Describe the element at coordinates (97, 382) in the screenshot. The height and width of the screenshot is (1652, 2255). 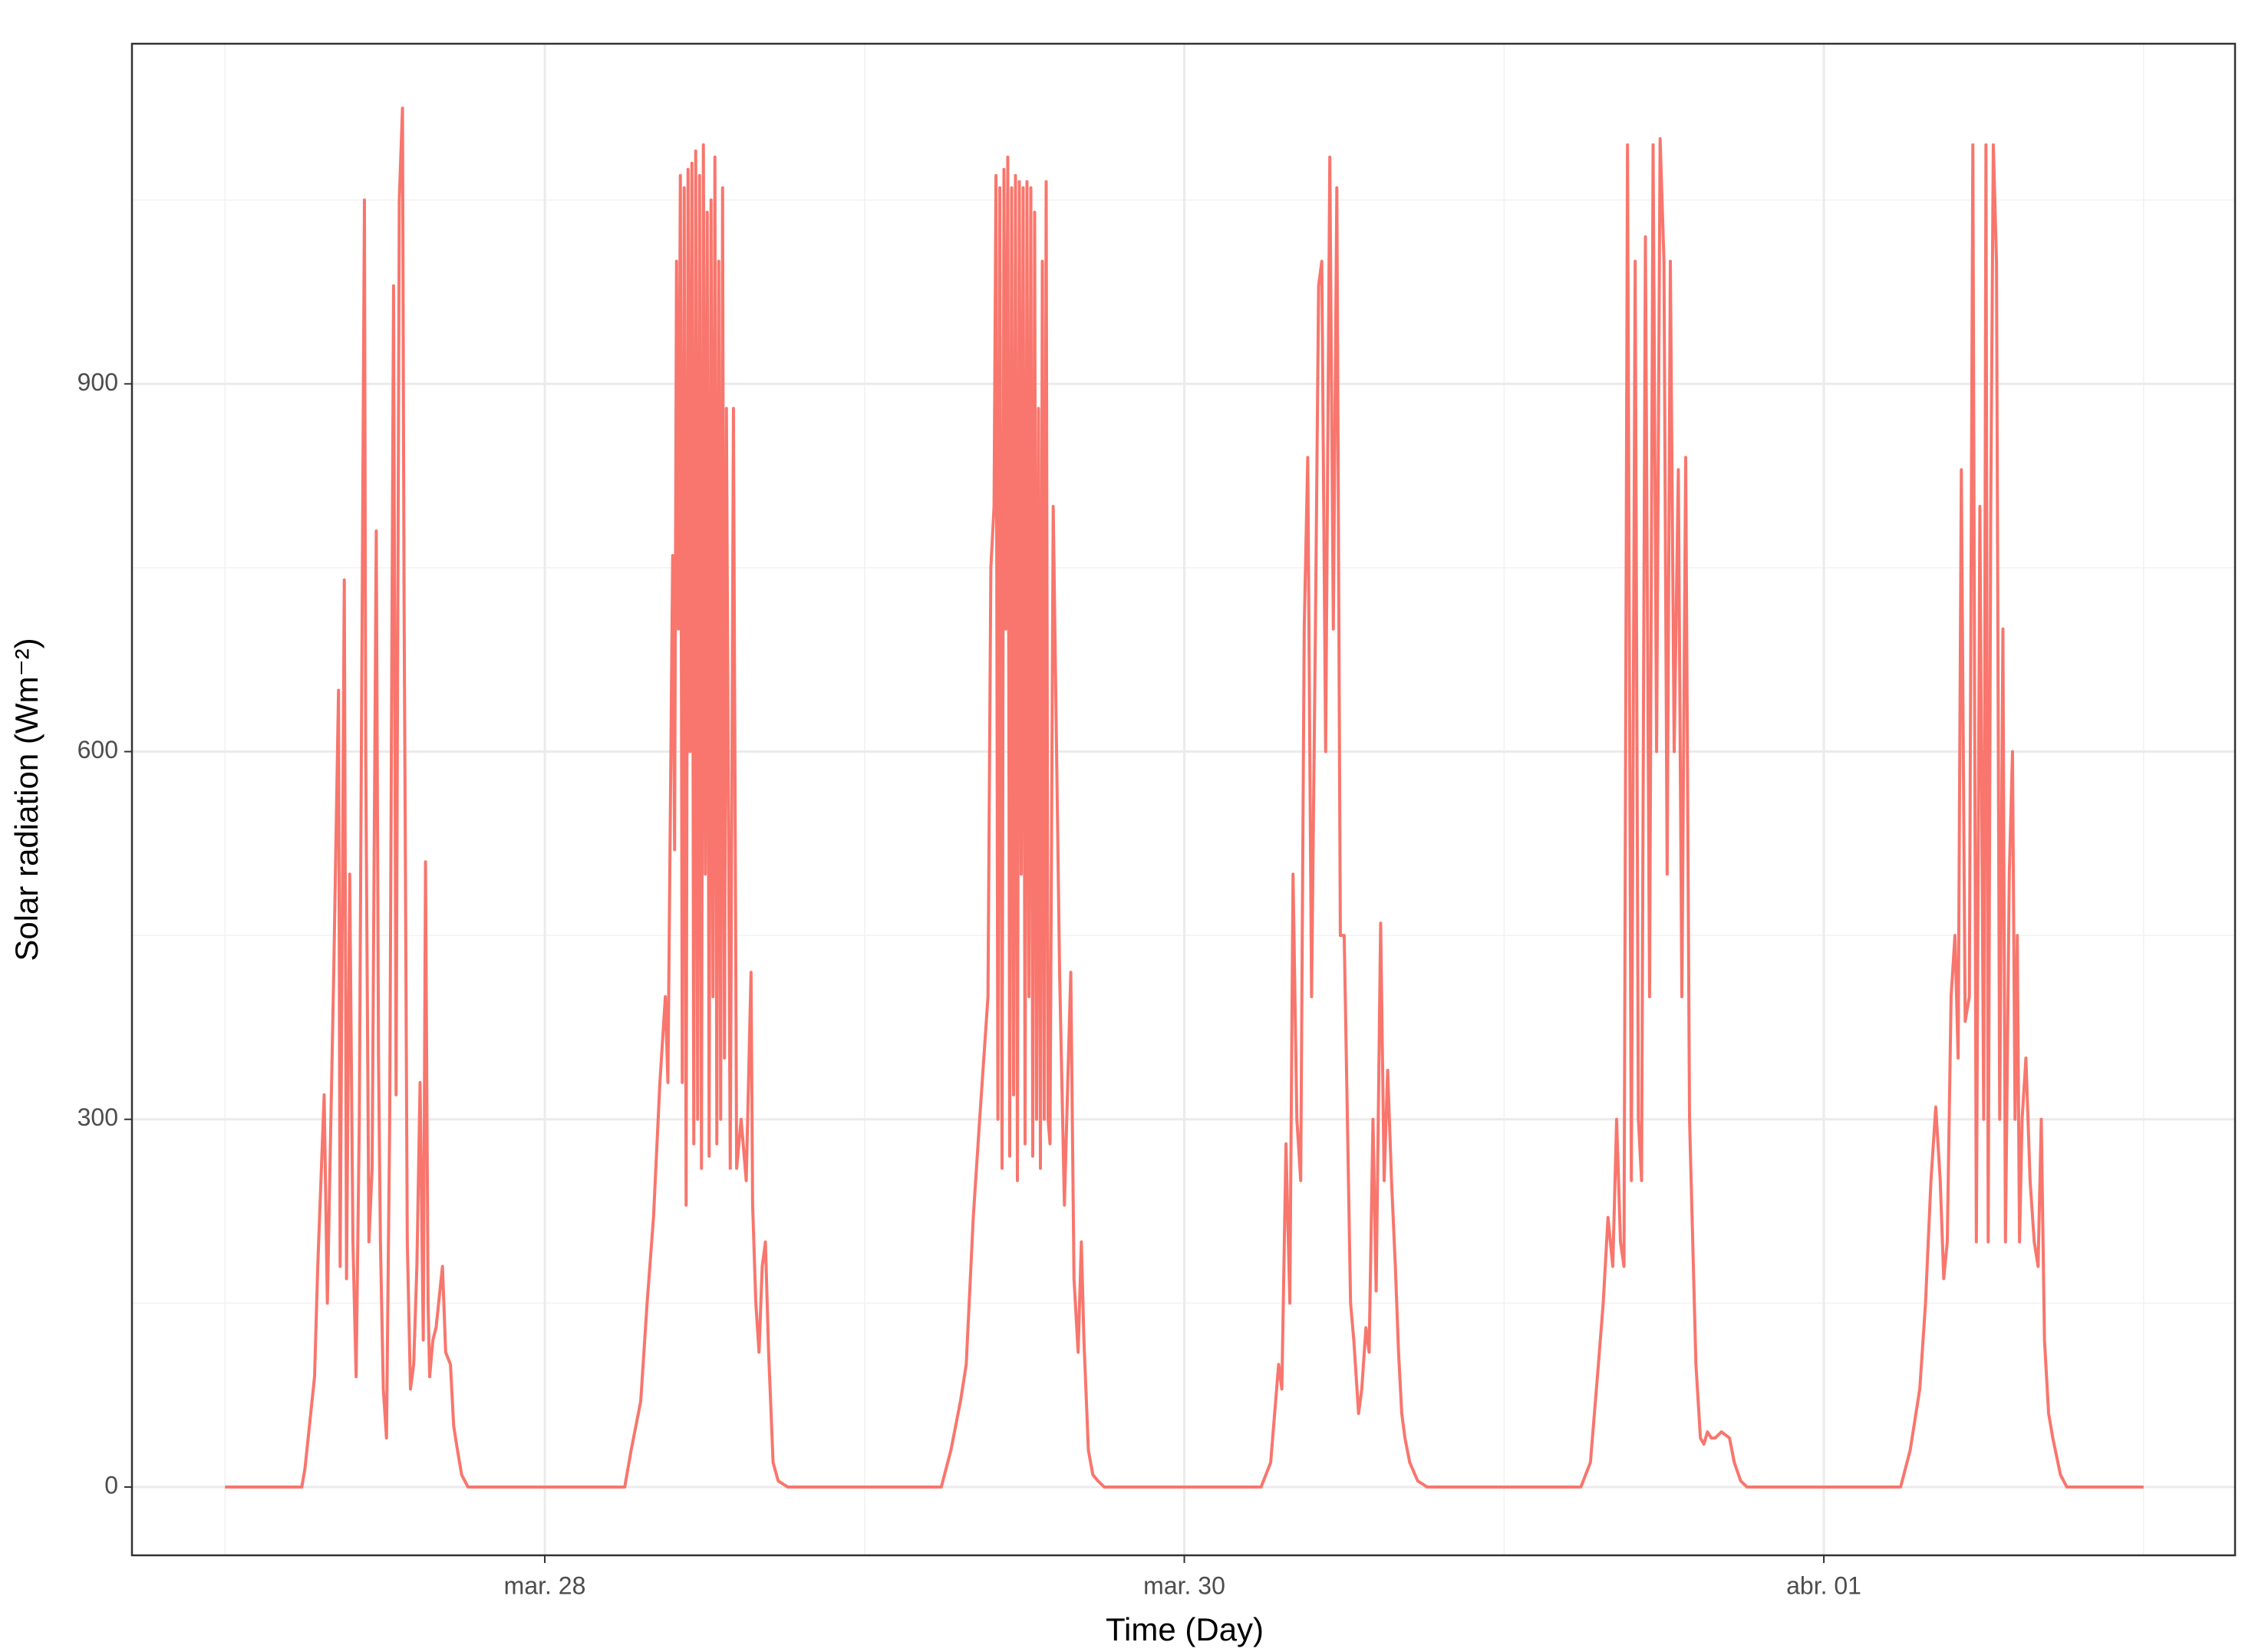
I see `y-tick-label: 900` at that location.